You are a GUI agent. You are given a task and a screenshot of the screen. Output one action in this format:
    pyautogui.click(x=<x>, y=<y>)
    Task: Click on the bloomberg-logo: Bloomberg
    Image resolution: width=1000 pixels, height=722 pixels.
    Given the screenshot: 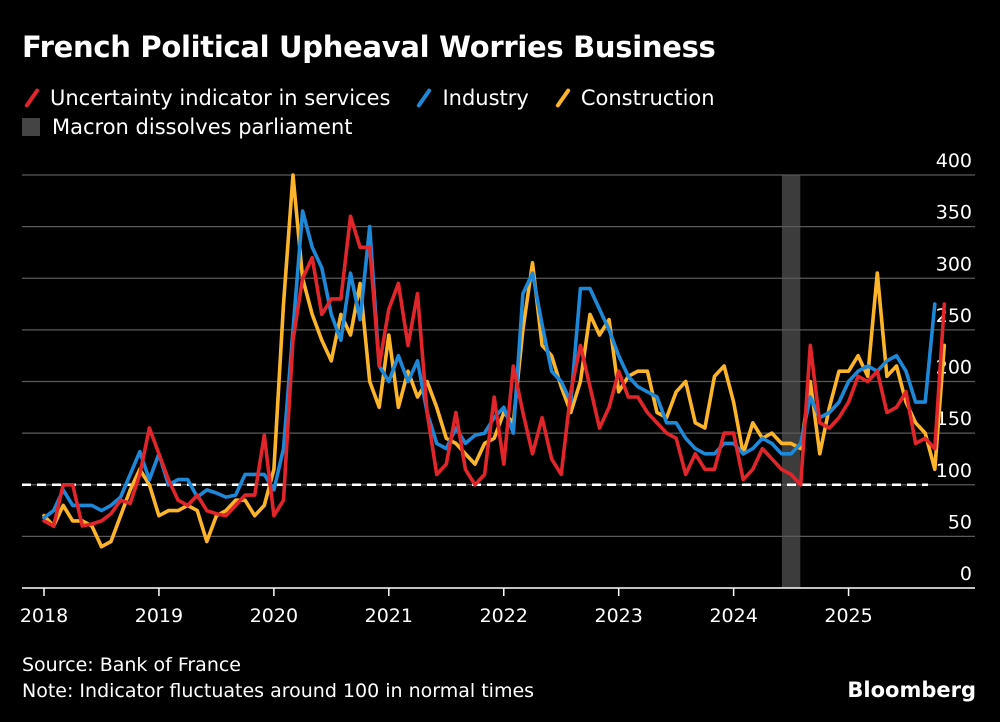 What is the action you would take?
    pyautogui.click(x=911, y=690)
    